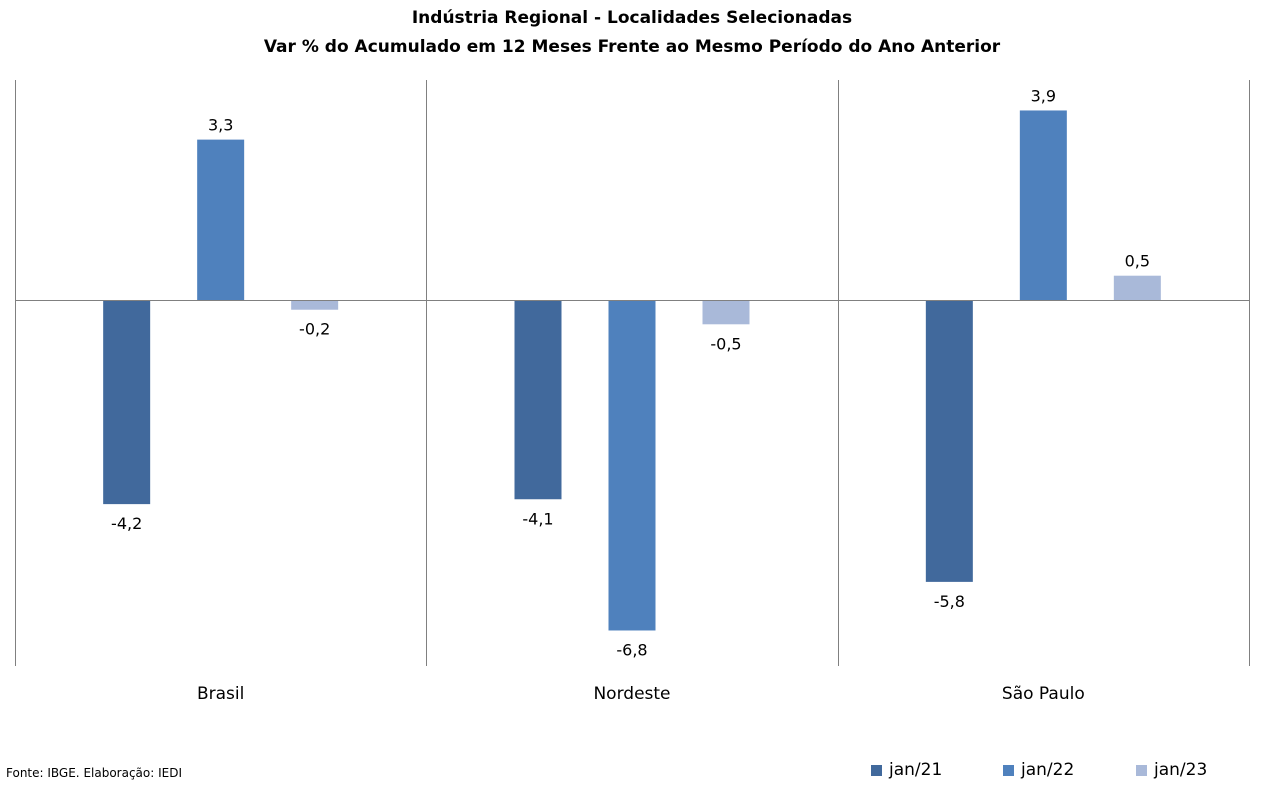 The height and width of the screenshot is (788, 1264). Describe the element at coordinates (1043, 694) in the screenshot. I see `category-label: São Paulo` at that location.